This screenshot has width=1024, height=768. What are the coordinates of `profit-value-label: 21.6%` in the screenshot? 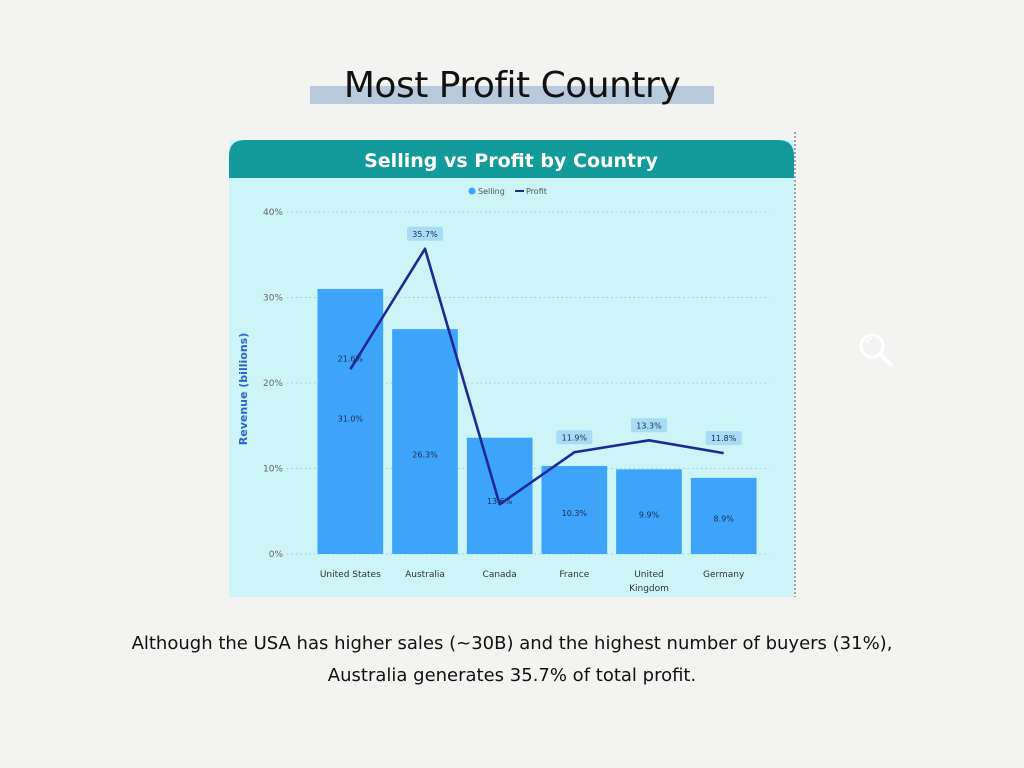 It's located at (351, 358).